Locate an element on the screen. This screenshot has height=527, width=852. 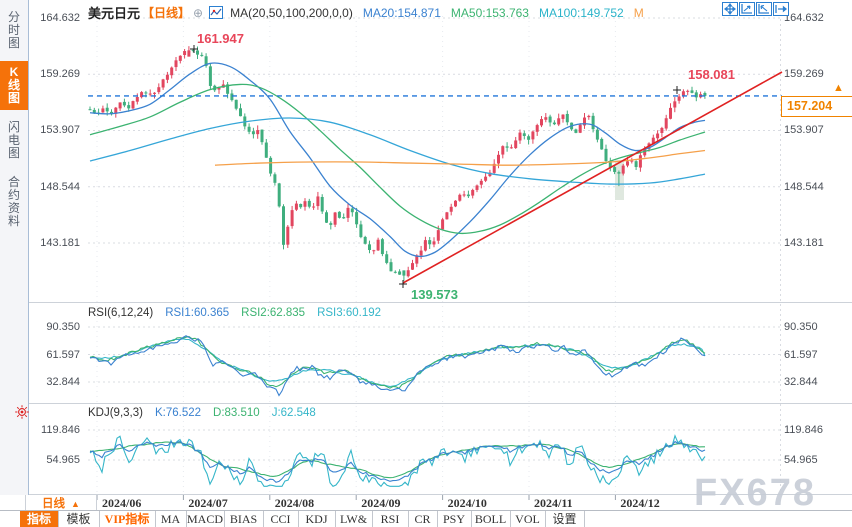
ma-legend-icon is located at coordinates (216, 12).